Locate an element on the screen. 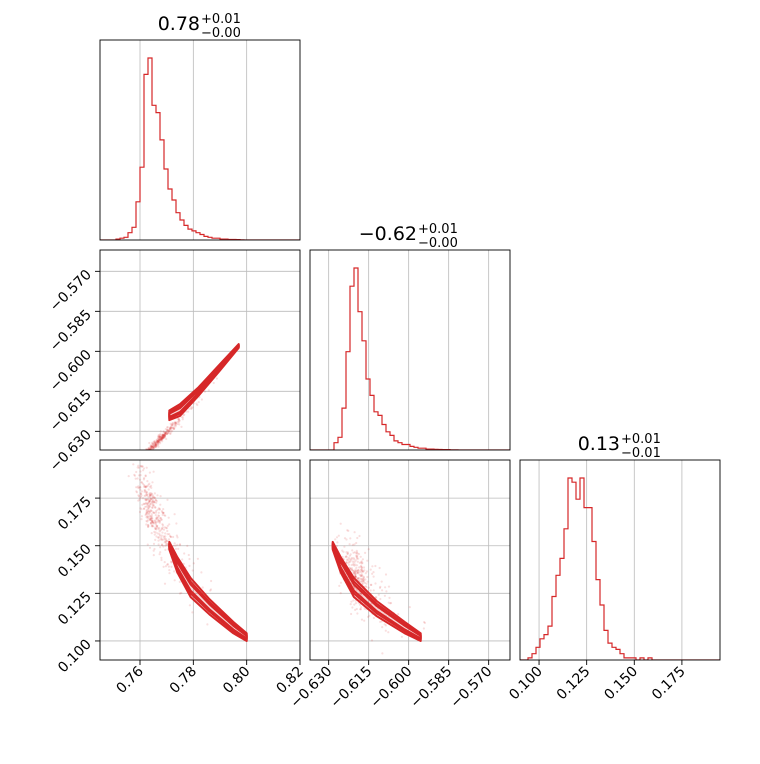 This screenshot has height=764, width=760. panel-2-1: −0.630−0.615−0.600−0.585−0.570 is located at coordinates (399, 585).